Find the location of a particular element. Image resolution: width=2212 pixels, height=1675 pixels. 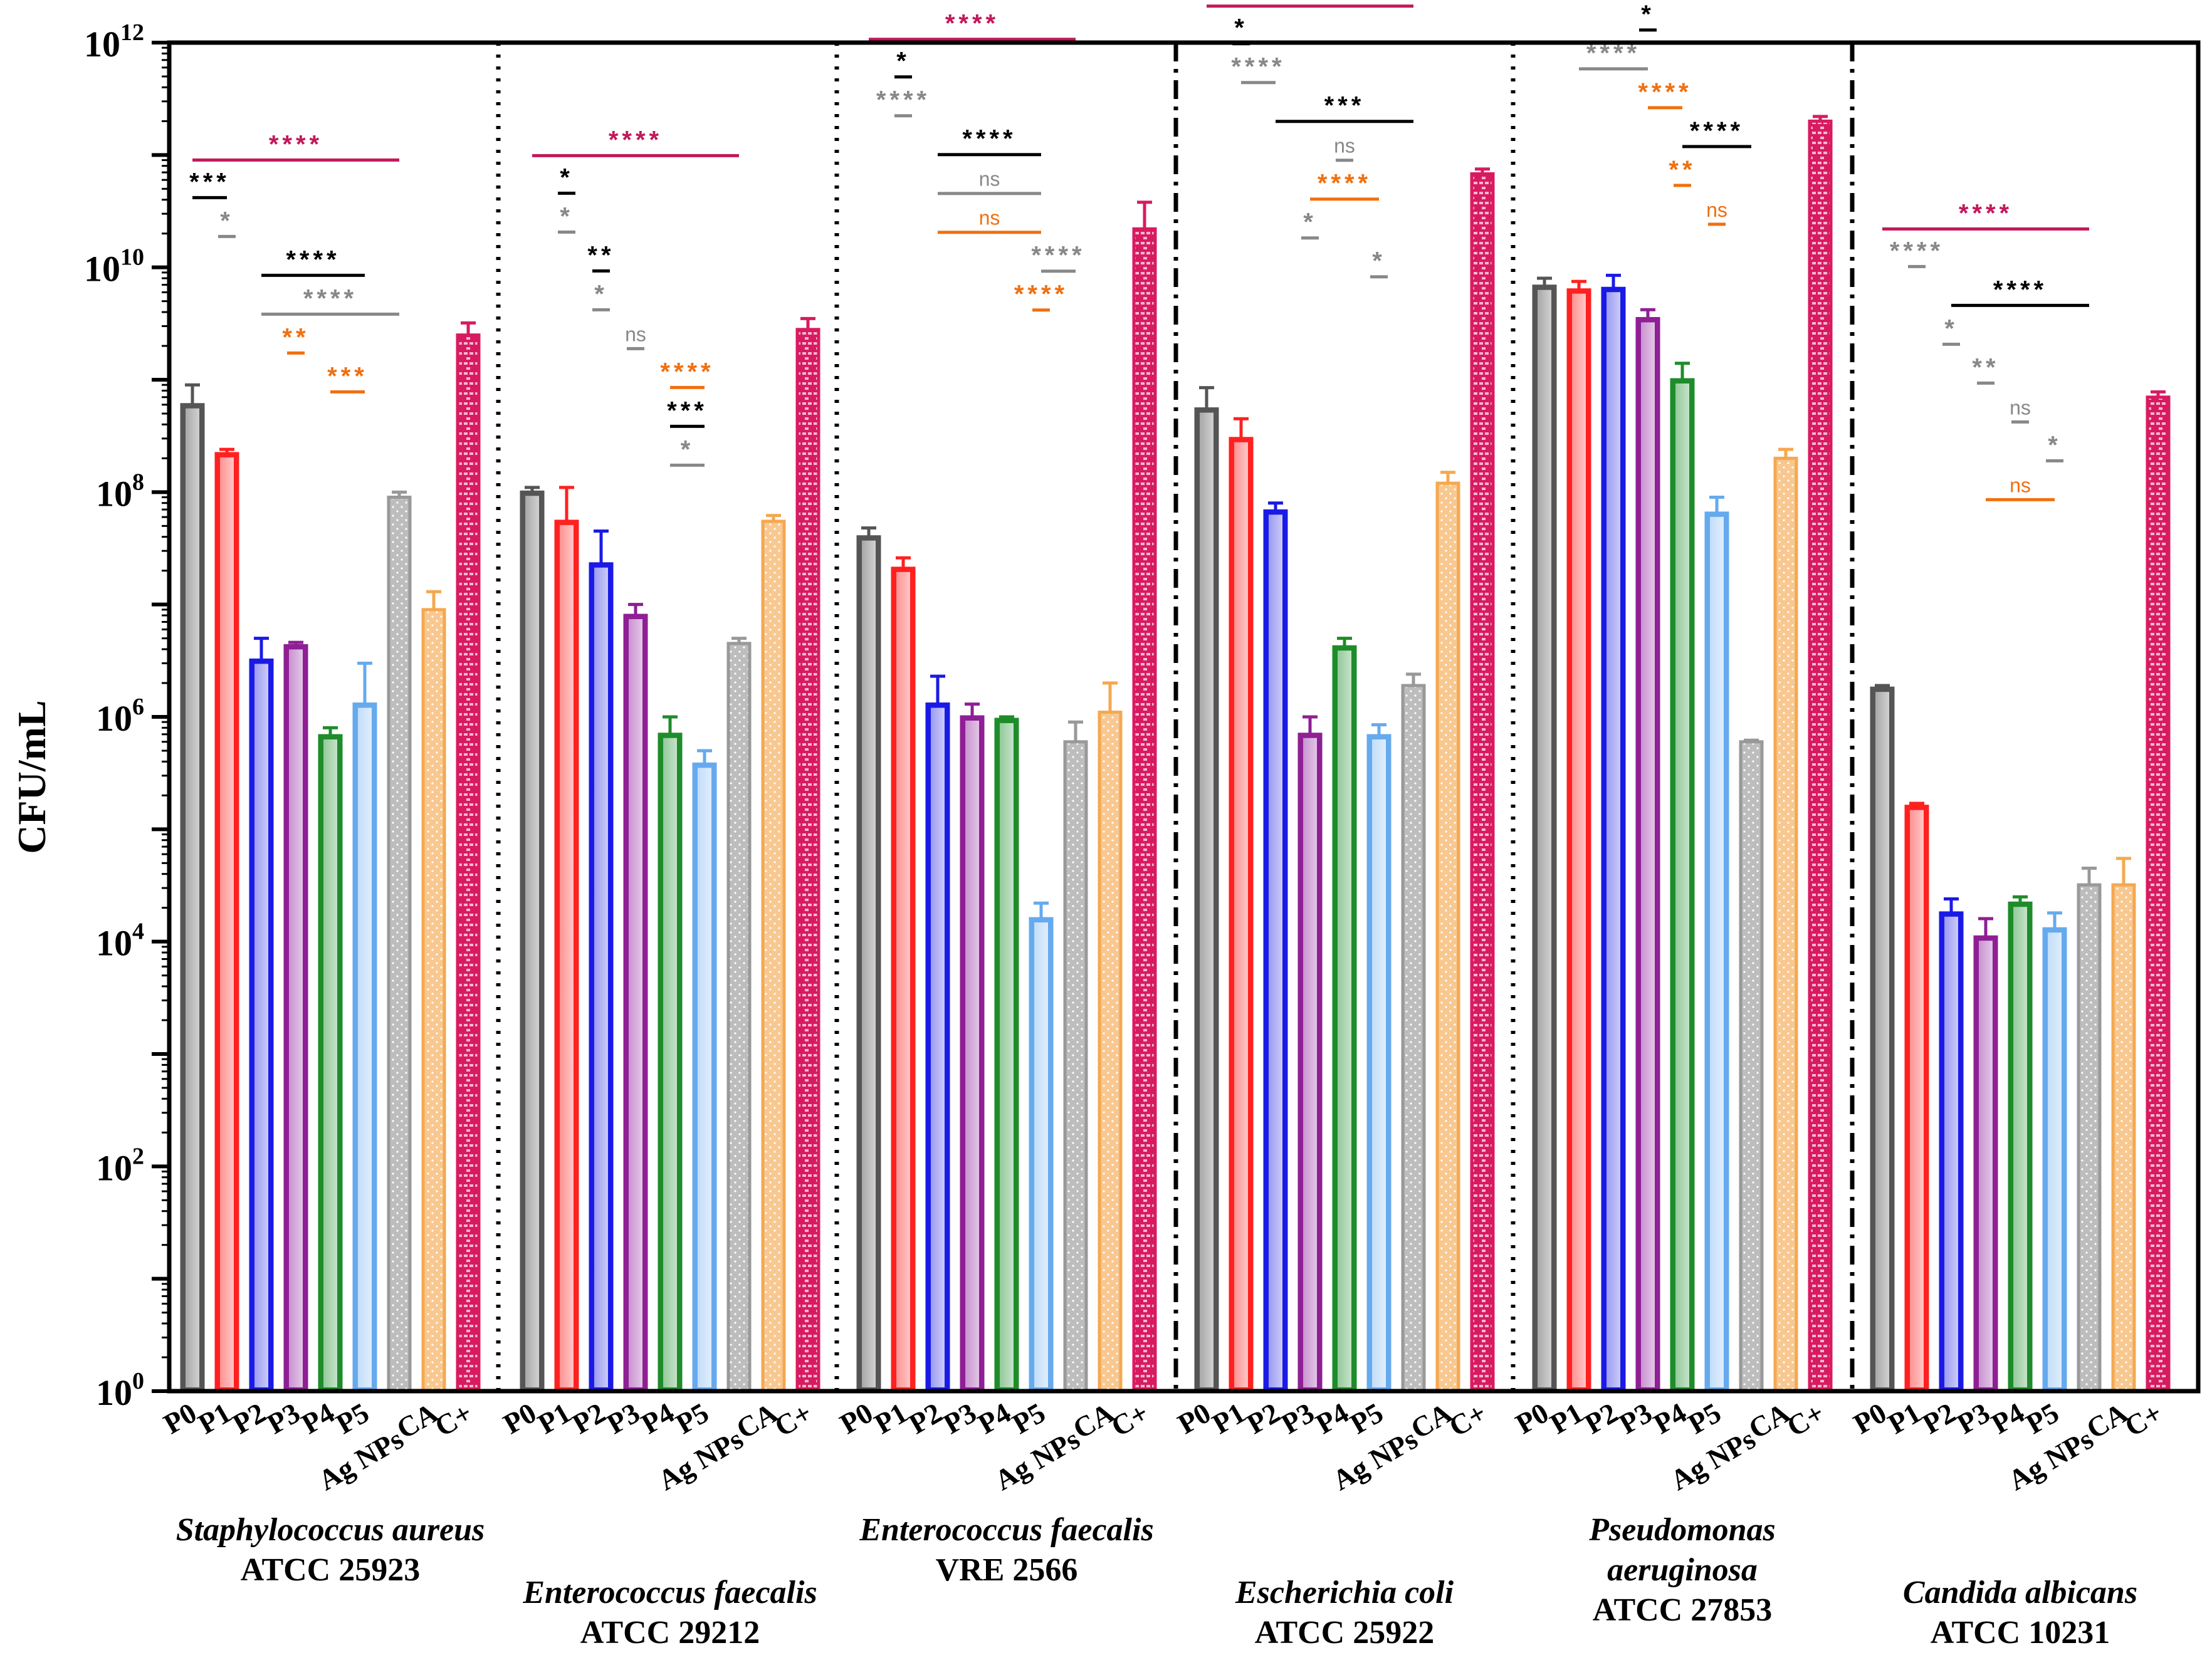

group-label: Pseudomonas aeruginosa ATCC 27853 is located at coordinates (1682, 1570).